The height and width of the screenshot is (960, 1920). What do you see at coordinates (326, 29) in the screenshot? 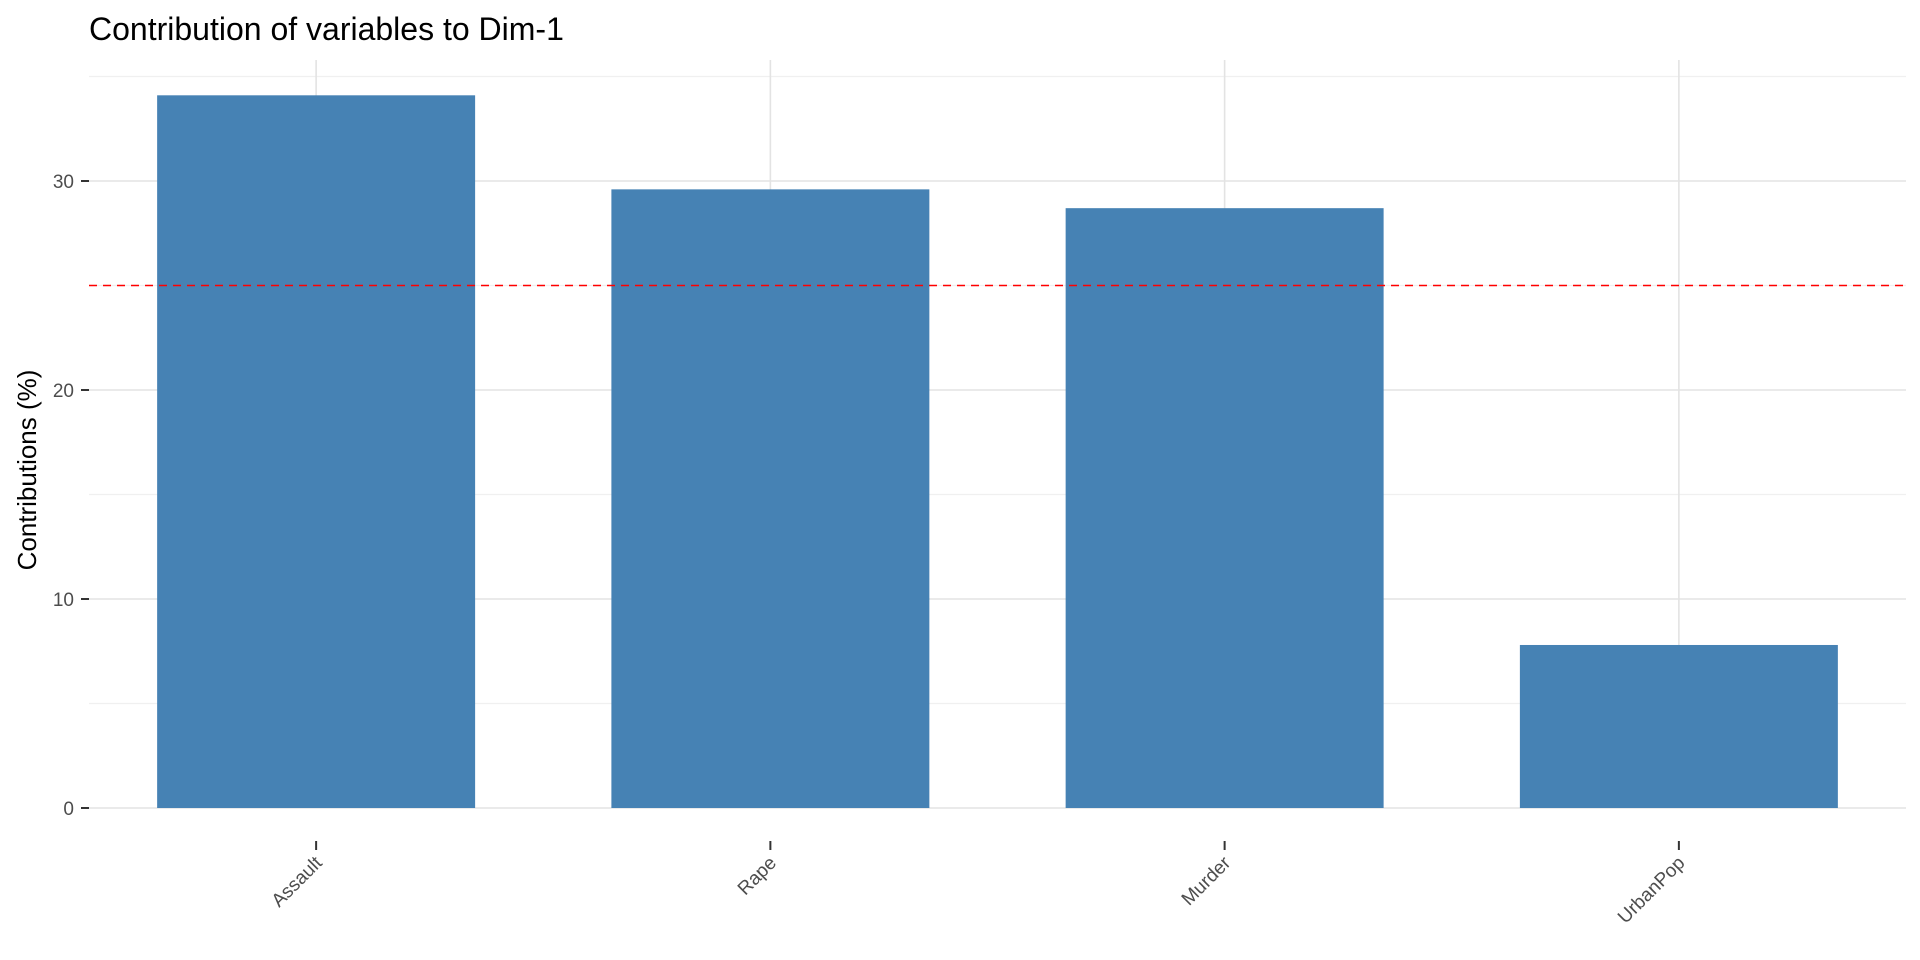
I see `chart-title: Contribution of variables to Dim-1` at bounding box center [326, 29].